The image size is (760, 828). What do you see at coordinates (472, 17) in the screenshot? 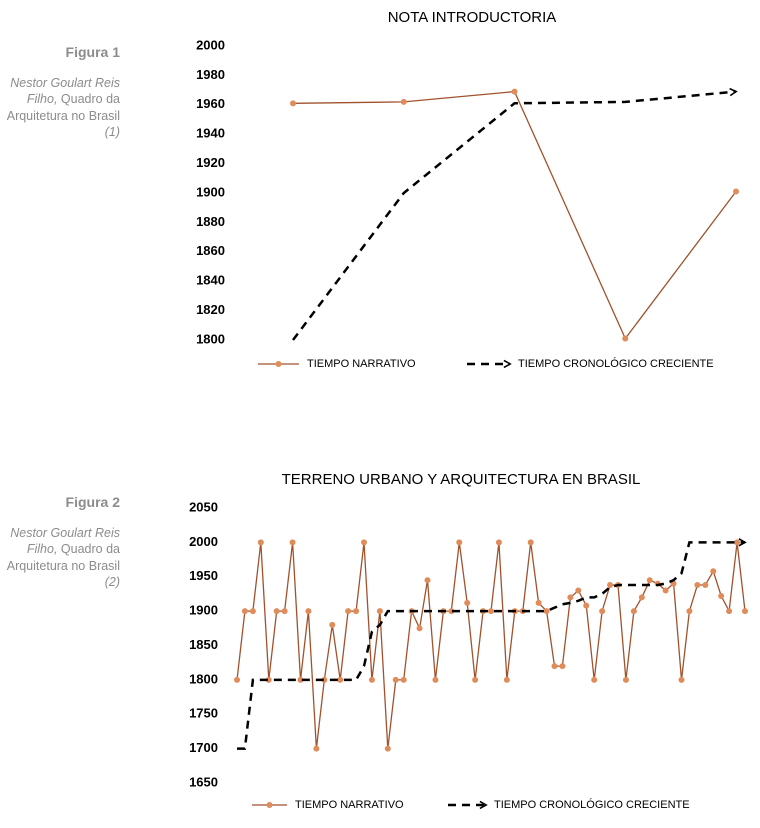
I see `chart-title: NOTA INTRODUCTORIA` at bounding box center [472, 17].